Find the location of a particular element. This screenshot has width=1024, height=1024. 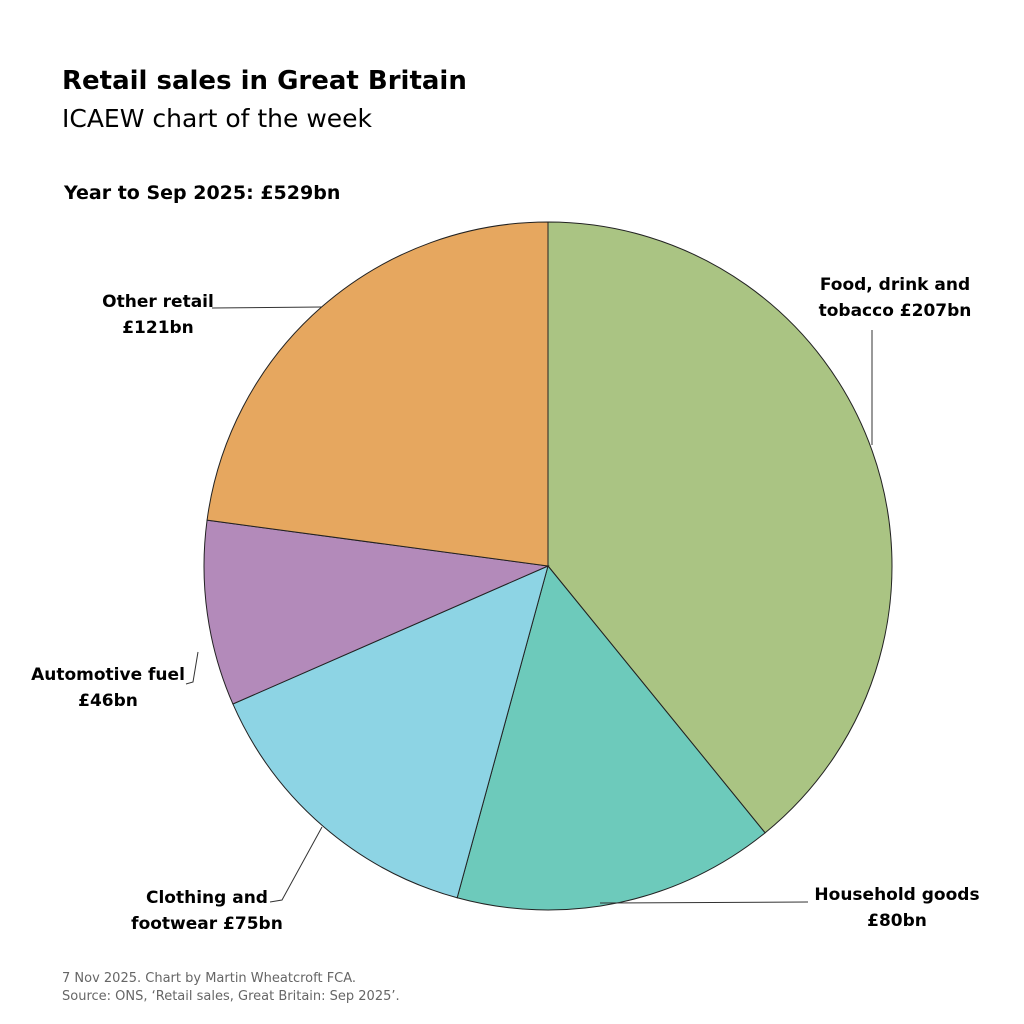

slice-label: footwear £75bn is located at coordinates (207, 924).